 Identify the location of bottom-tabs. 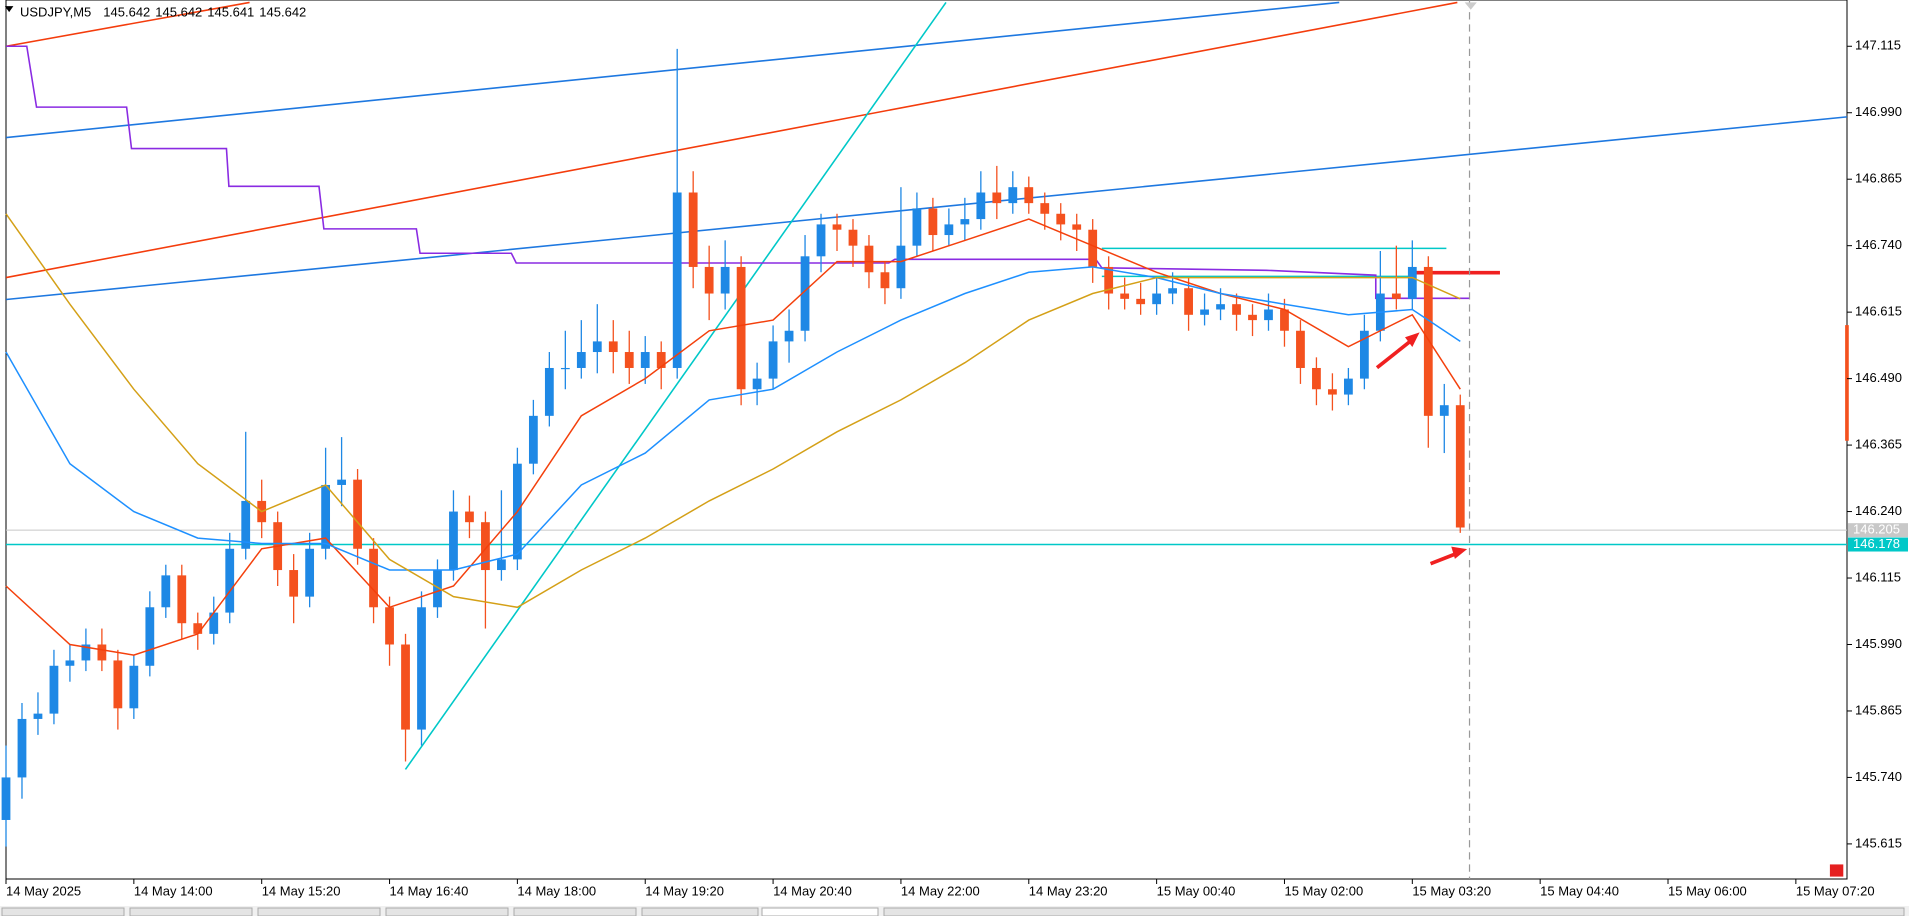
(954, 911).